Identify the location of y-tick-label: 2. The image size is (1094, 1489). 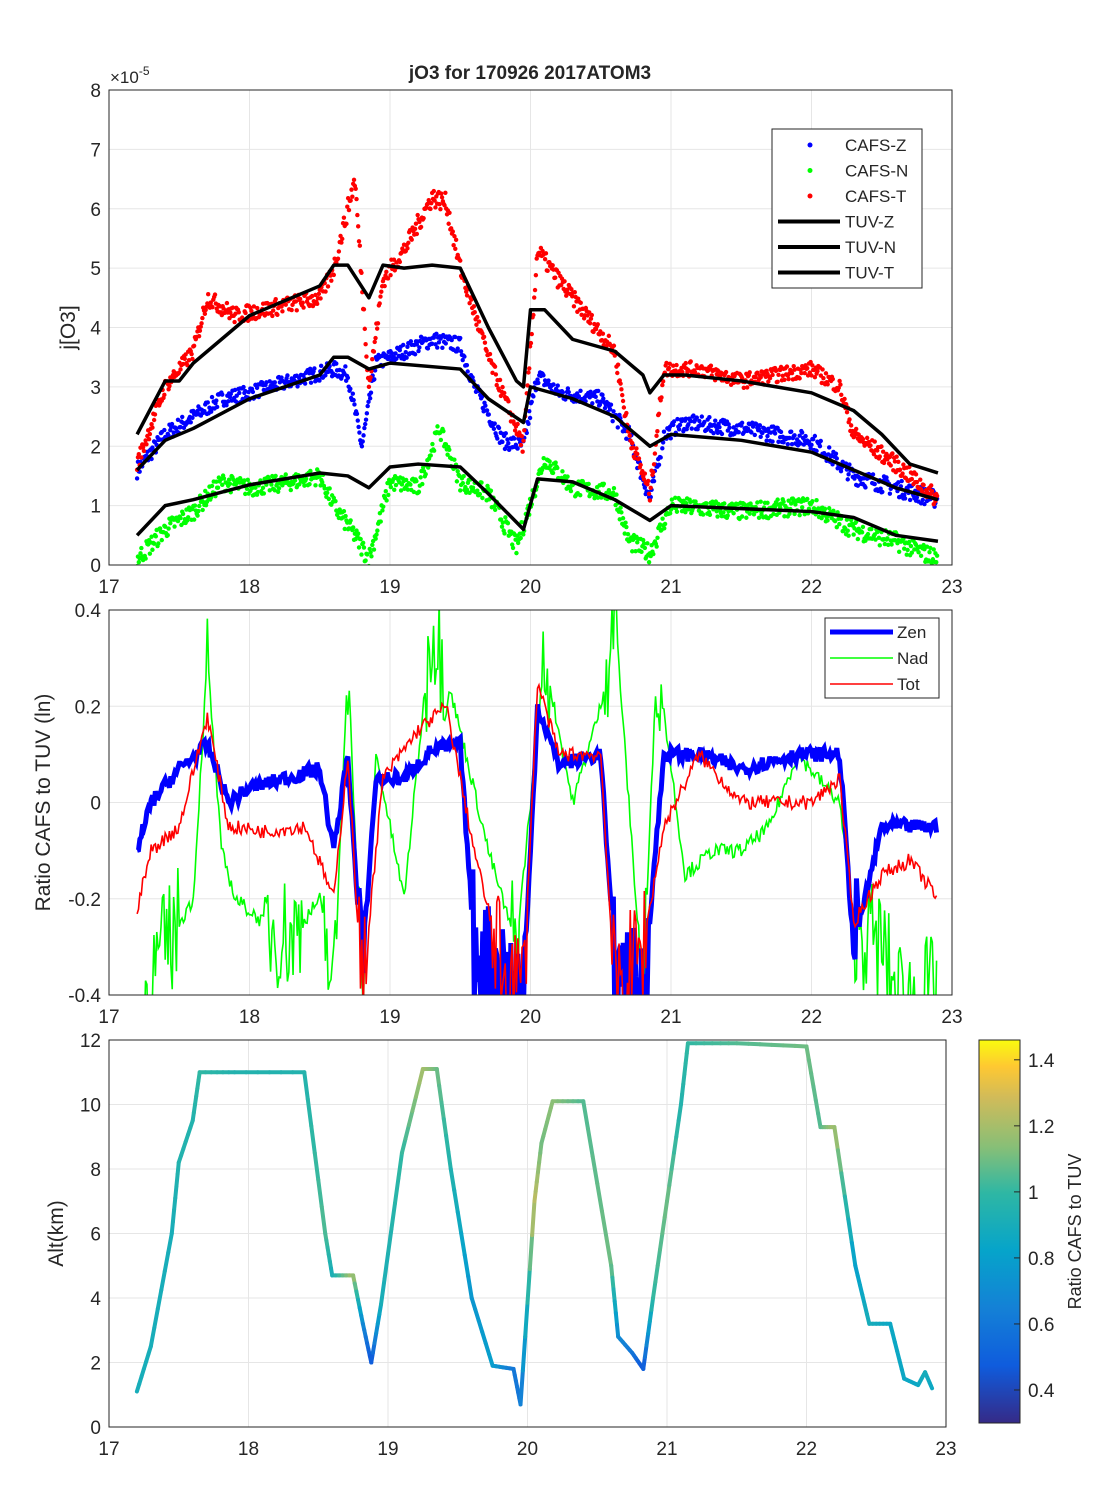
(95, 1364).